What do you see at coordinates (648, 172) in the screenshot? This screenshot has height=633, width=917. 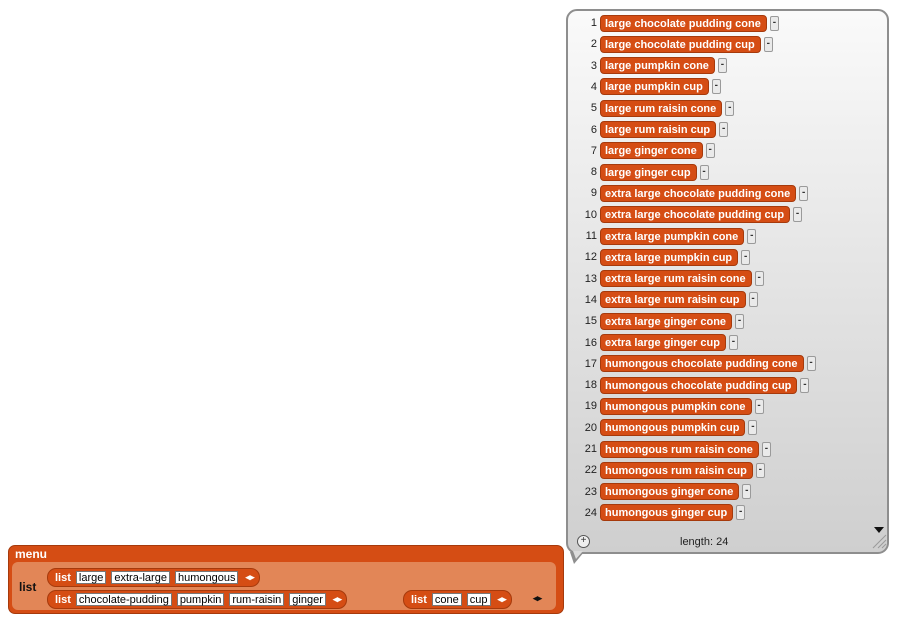 I see `item-value: large ginger cup` at bounding box center [648, 172].